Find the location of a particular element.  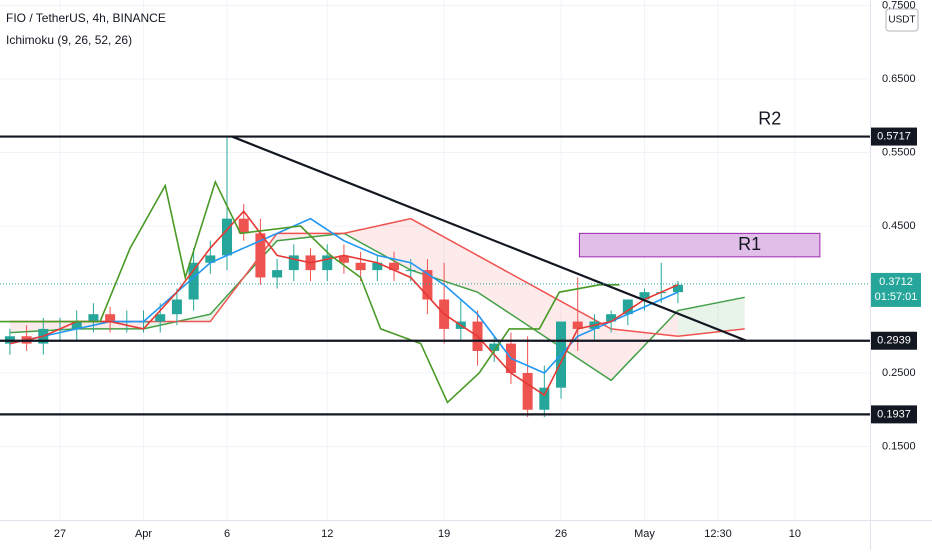

indicator-label: Ichimoku (9, 26, 52, 26) is located at coordinates (69, 40).